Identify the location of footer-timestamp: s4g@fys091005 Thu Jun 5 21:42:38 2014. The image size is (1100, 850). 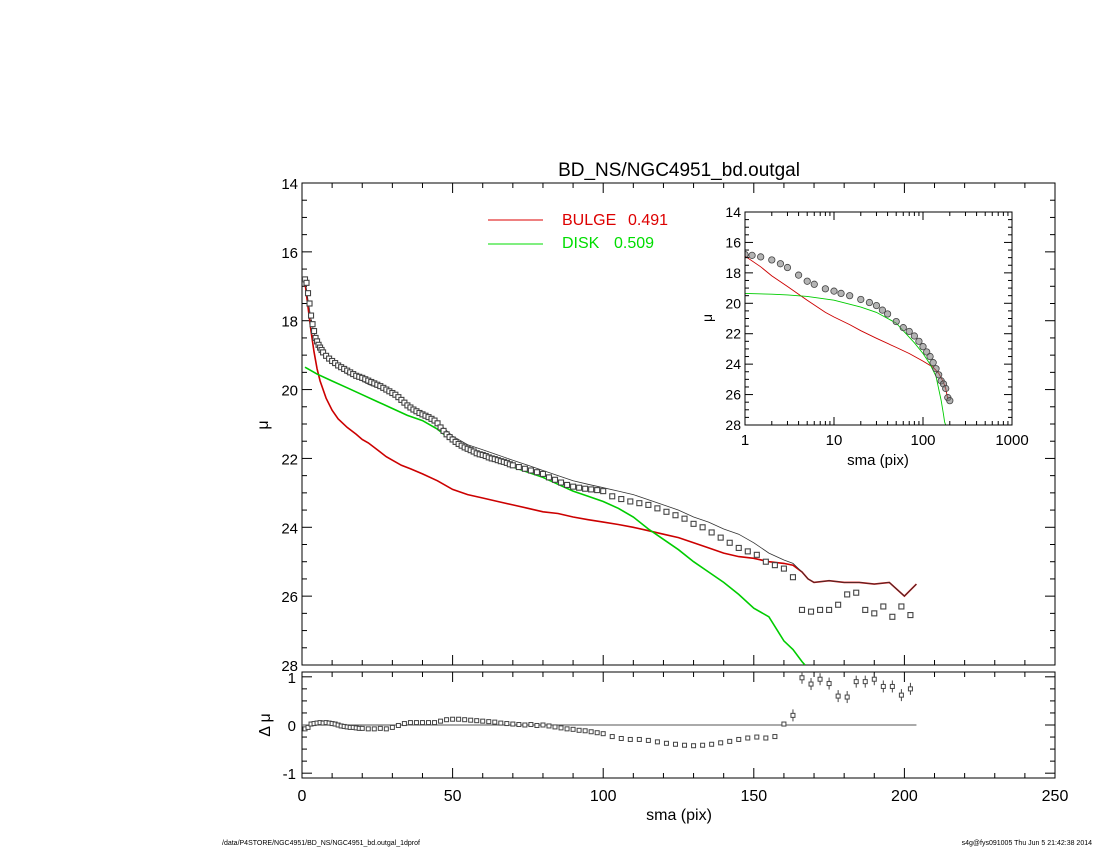
(1026, 843).